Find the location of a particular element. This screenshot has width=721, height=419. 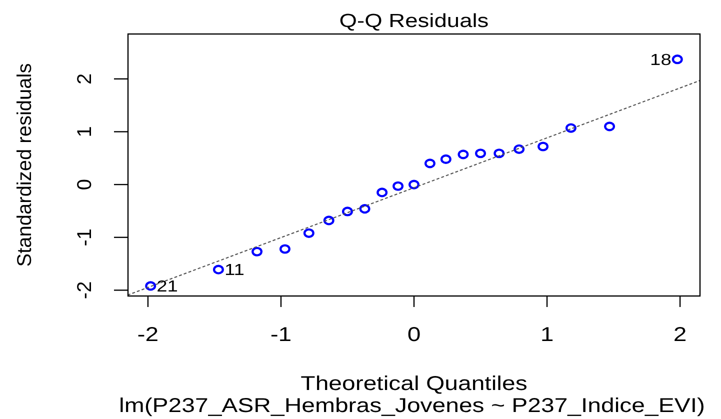

x-tick-label: -1 is located at coordinates (281, 334).